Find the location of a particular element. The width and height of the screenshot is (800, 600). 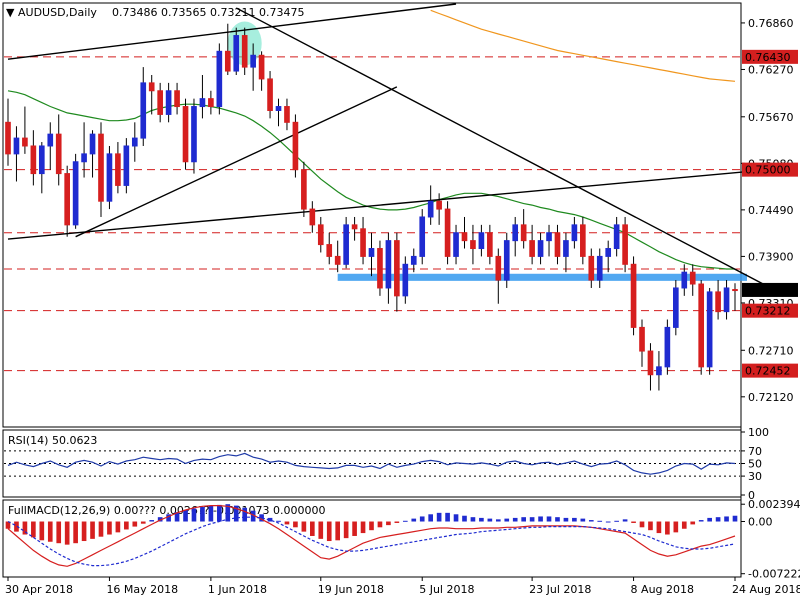

price-tick-label: 0.72710 is located at coordinates (771, 350).